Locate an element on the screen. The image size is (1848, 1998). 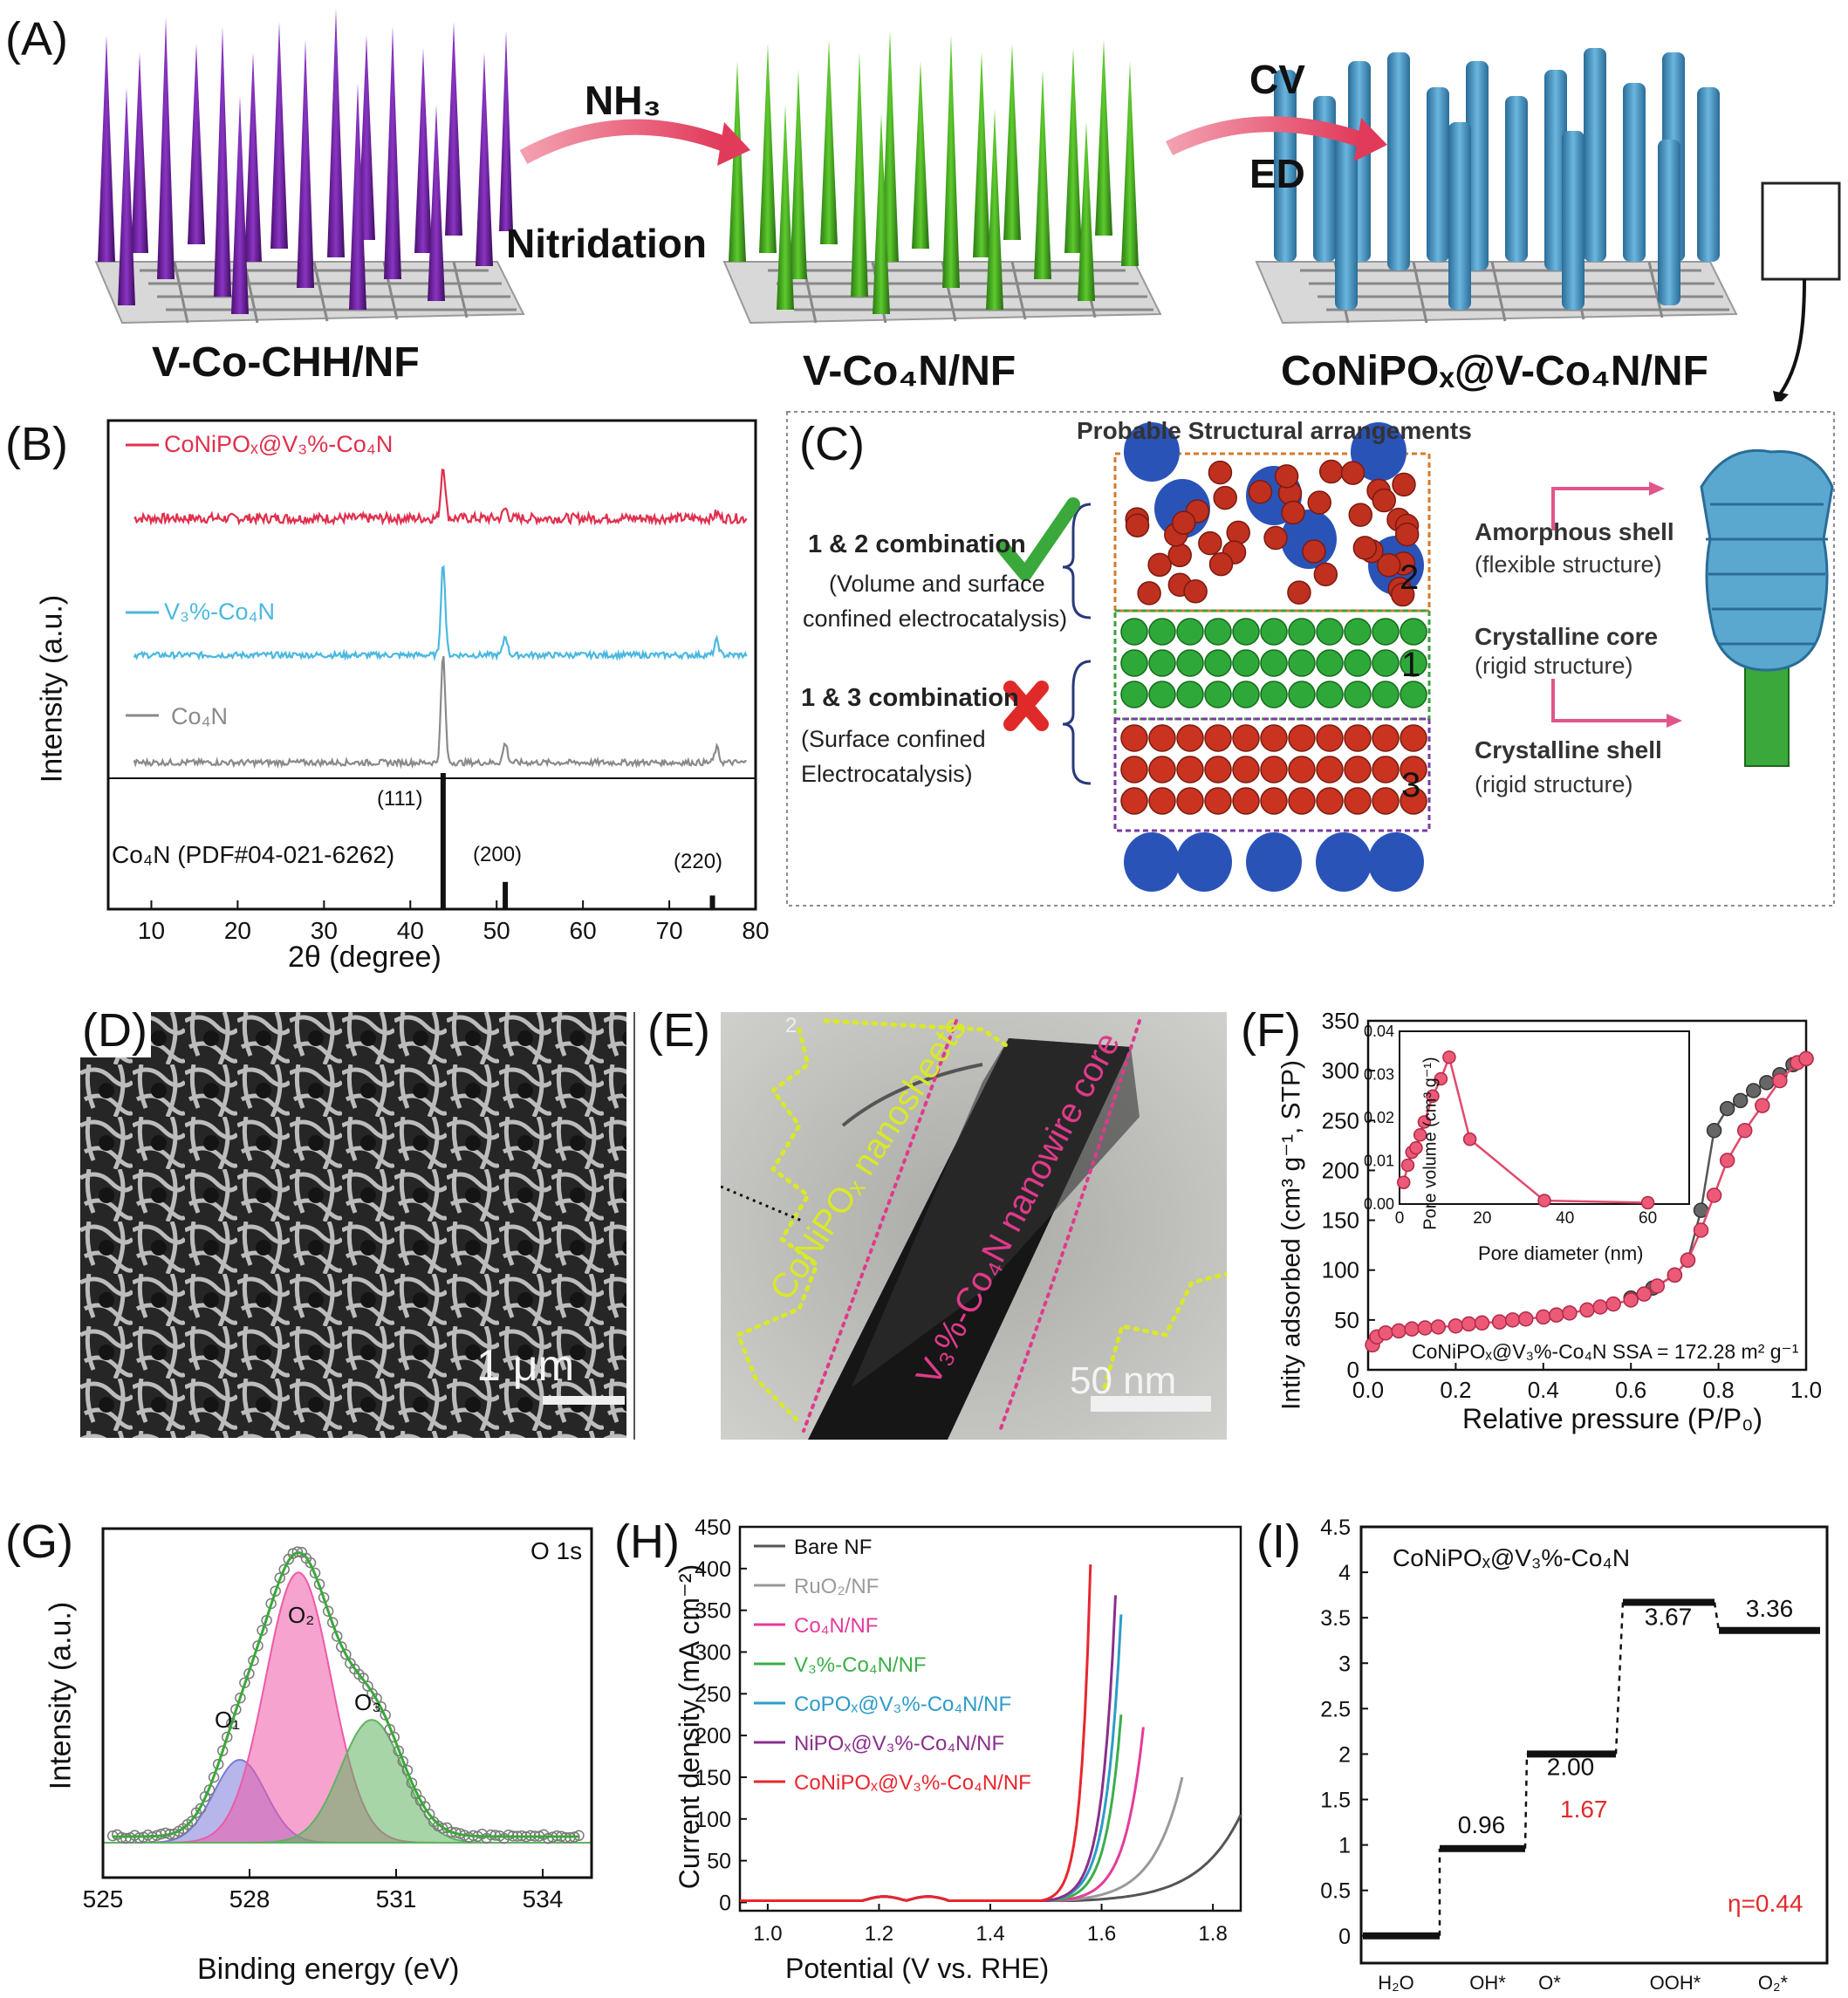
panel-c-letter: (C) is located at coordinates (832, 444).